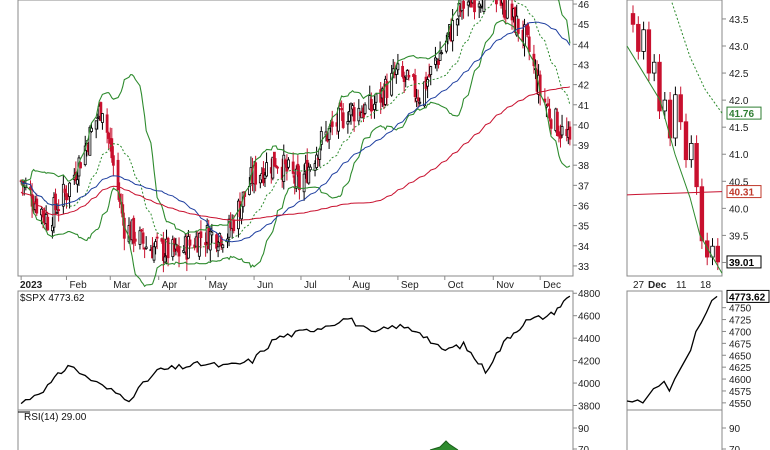 The height and width of the screenshot is (450, 770). I want to click on main-x-tick-label: Feb, so click(78, 285).